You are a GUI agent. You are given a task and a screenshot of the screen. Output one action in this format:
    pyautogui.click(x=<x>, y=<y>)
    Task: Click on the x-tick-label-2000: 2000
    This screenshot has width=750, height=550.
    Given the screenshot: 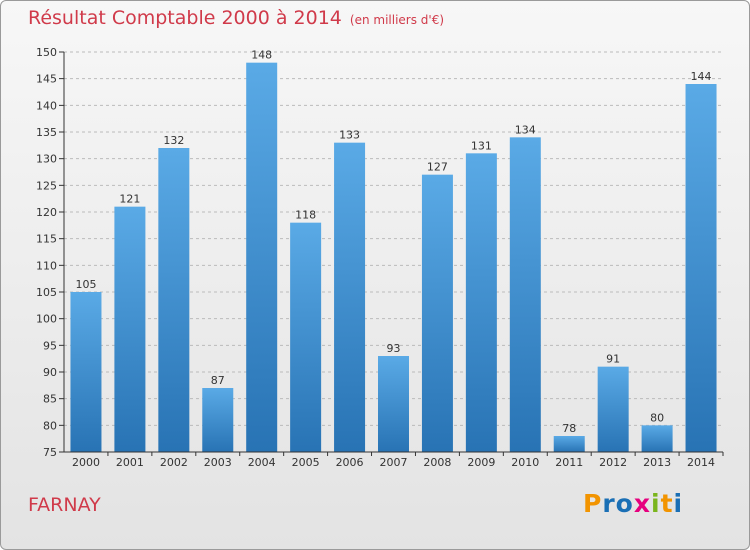 What is the action you would take?
    pyautogui.click(x=86, y=462)
    